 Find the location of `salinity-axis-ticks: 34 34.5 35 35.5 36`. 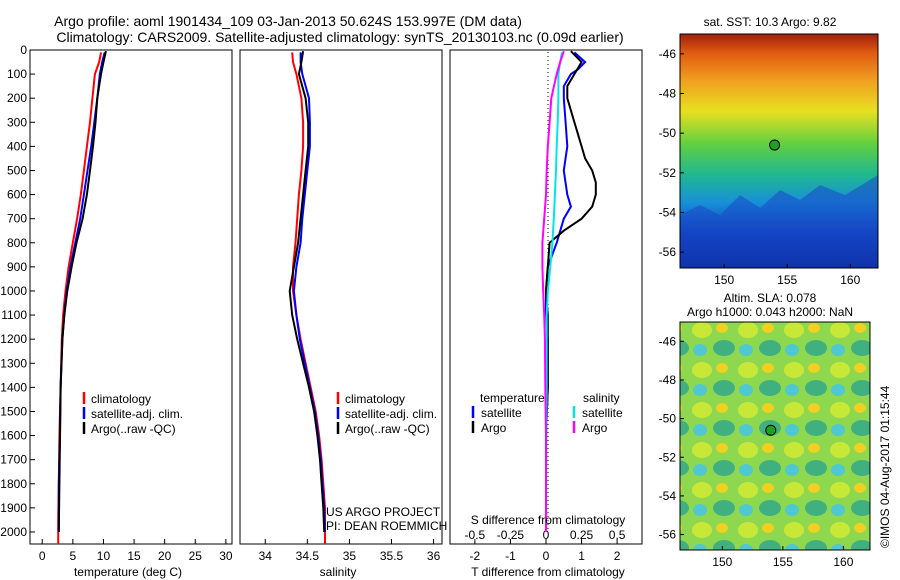

salinity-axis-ticks: 34 34.5 35 35.5 36 is located at coordinates (350, 551).